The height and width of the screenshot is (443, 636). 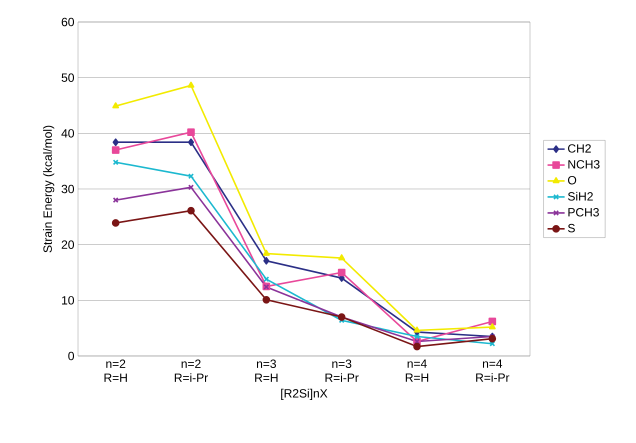 I want to click on x-tick-label: n=2 R=H, so click(x=115, y=371).